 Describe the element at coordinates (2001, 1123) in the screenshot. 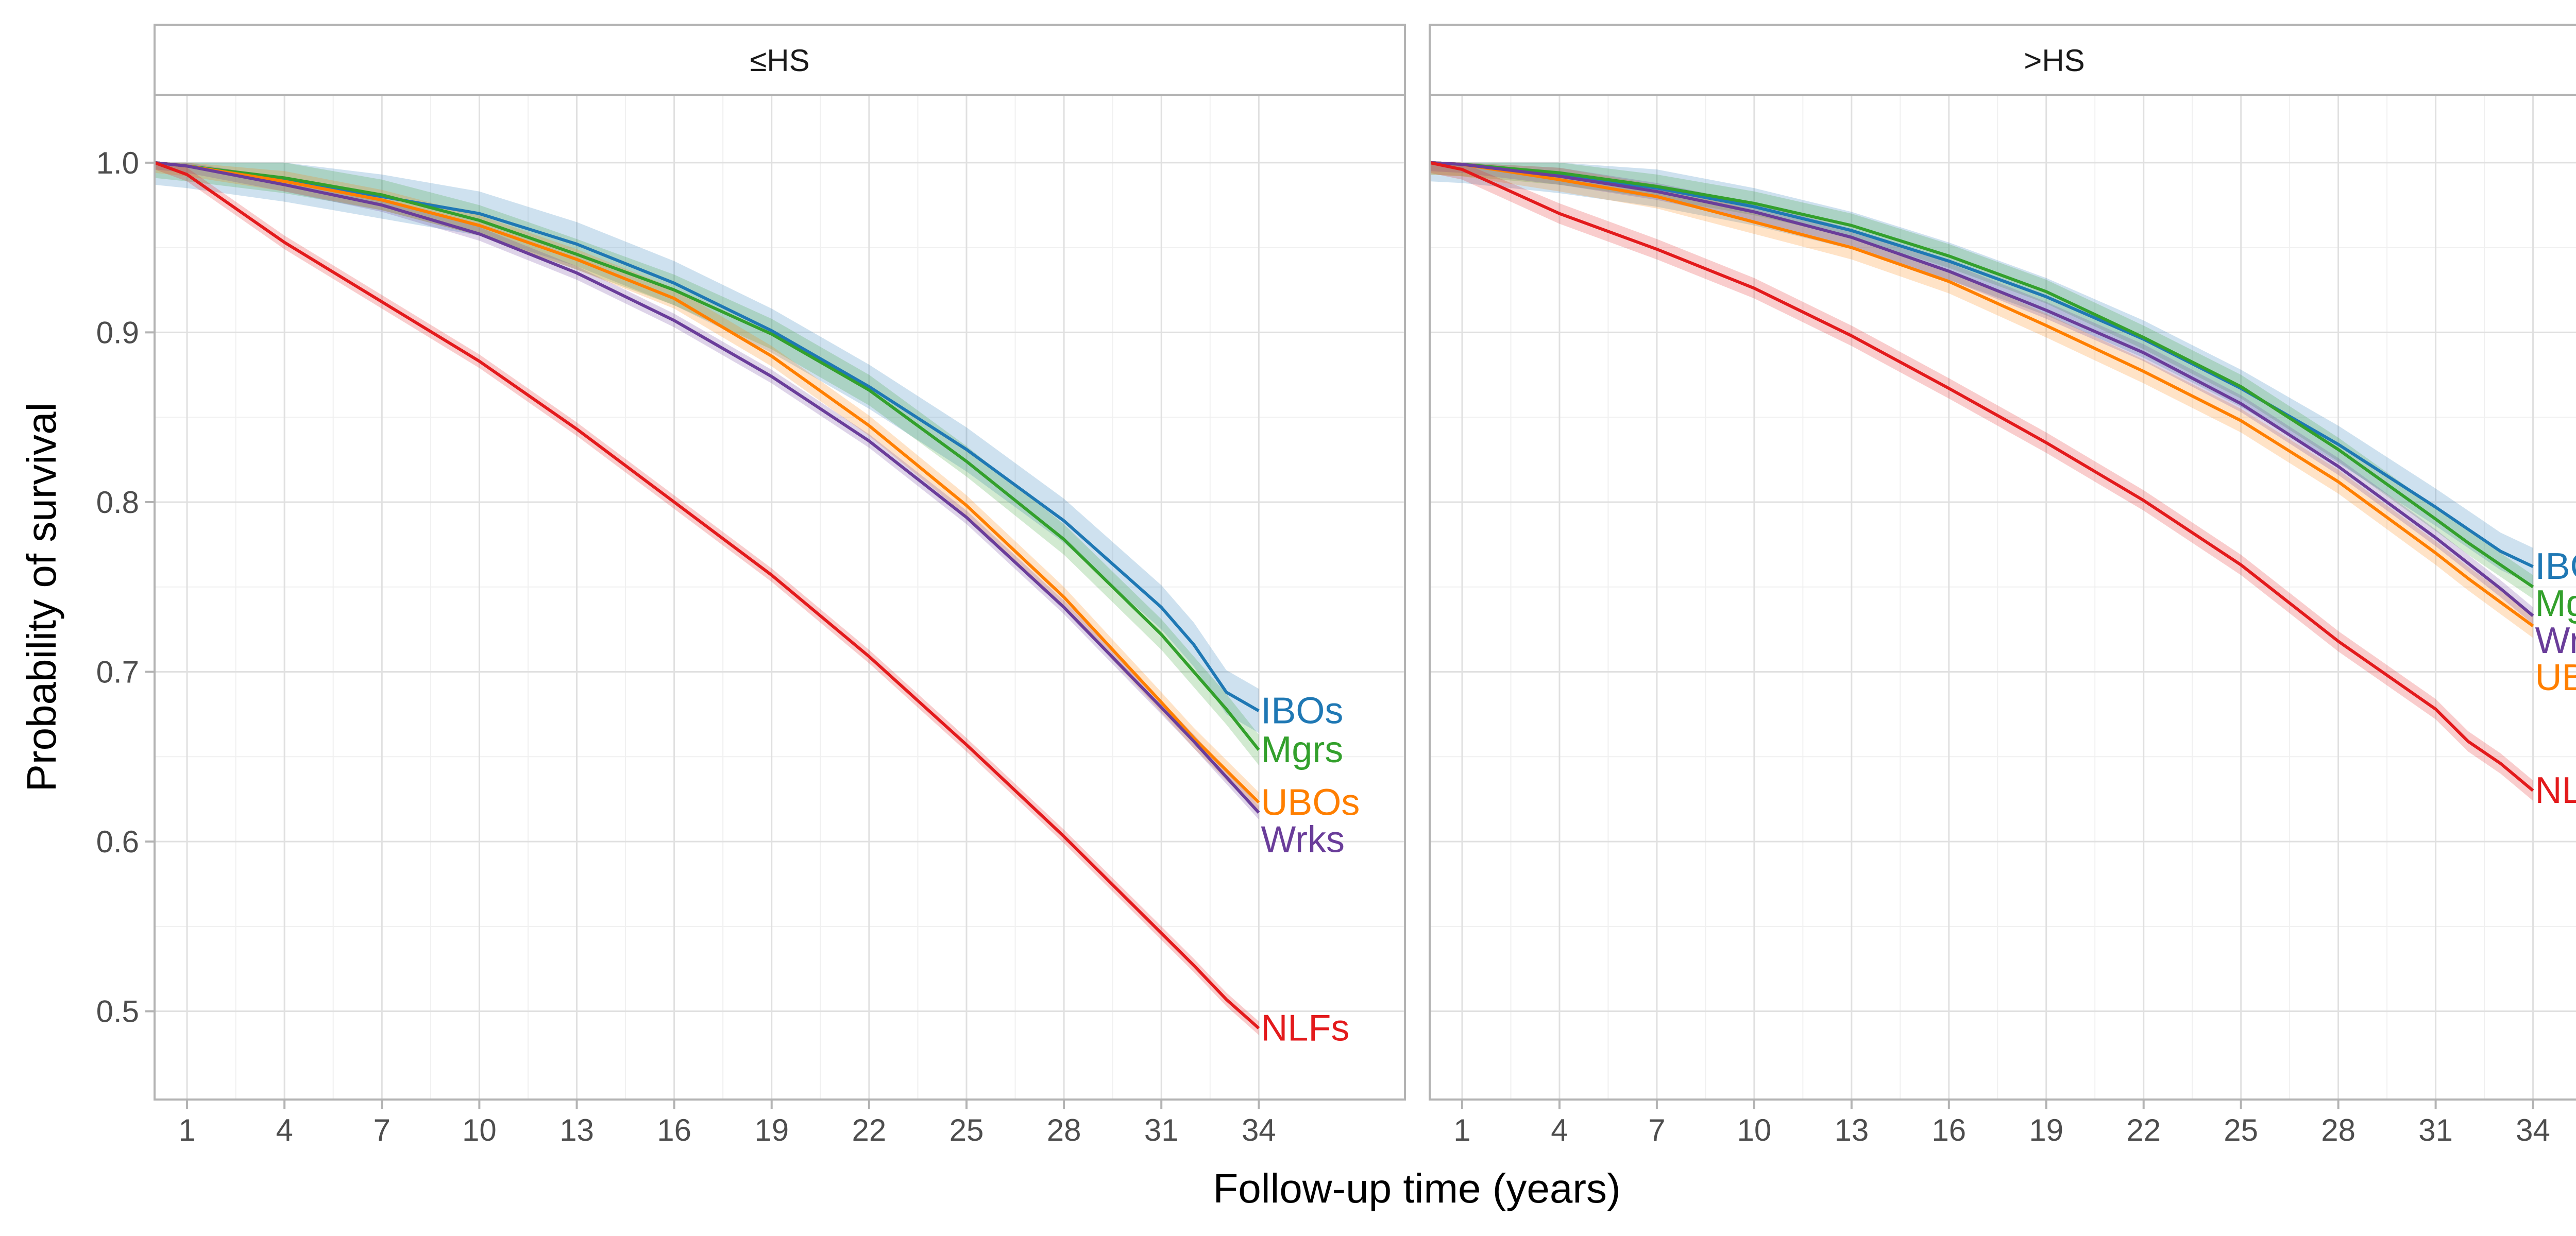

I see `panel-gt-hs-x-ticks: 1 4 7 10 13 16 19 22 25 28 31 34` at that location.